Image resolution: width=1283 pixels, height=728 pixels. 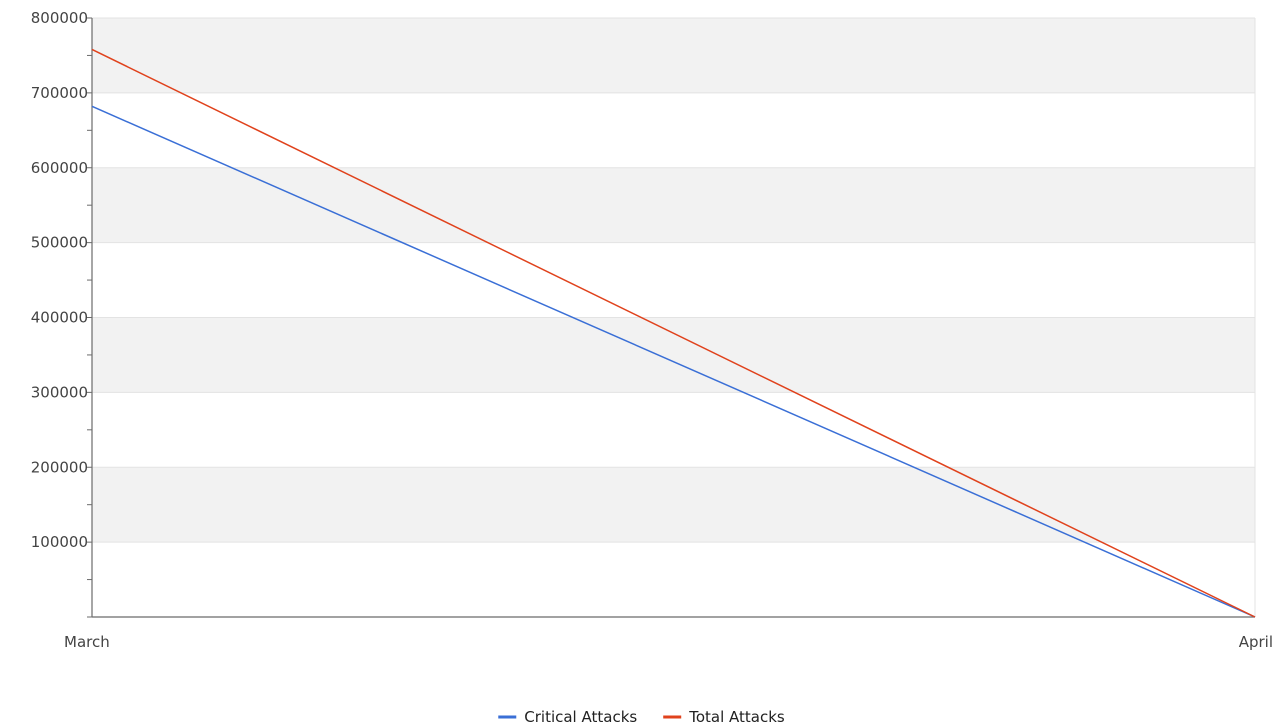 I want to click on legend-label: Critical Attacks, so click(x=580, y=717).